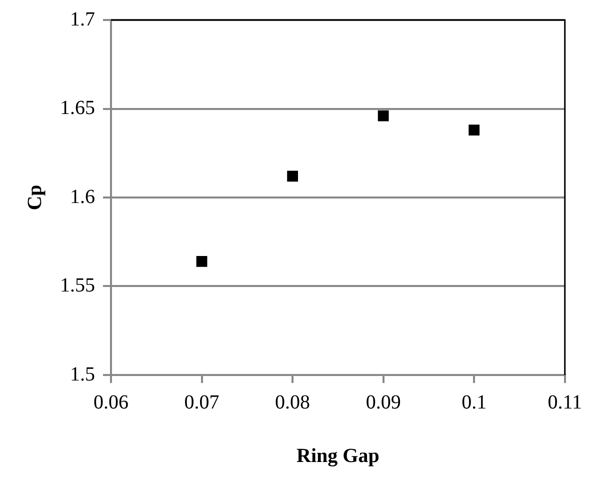  I want to click on x-tick-label: 0.11, so click(565, 402).